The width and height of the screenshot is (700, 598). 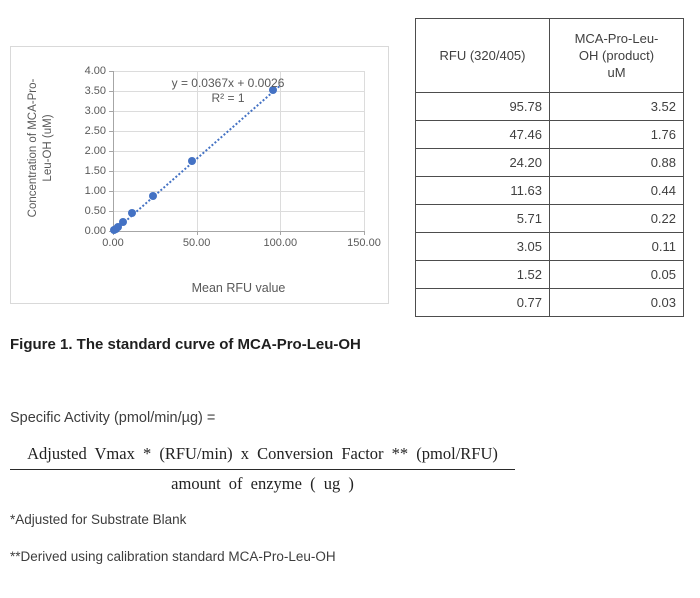 What do you see at coordinates (616, 218) in the screenshot?
I see `table-cell: 0.22` at bounding box center [616, 218].